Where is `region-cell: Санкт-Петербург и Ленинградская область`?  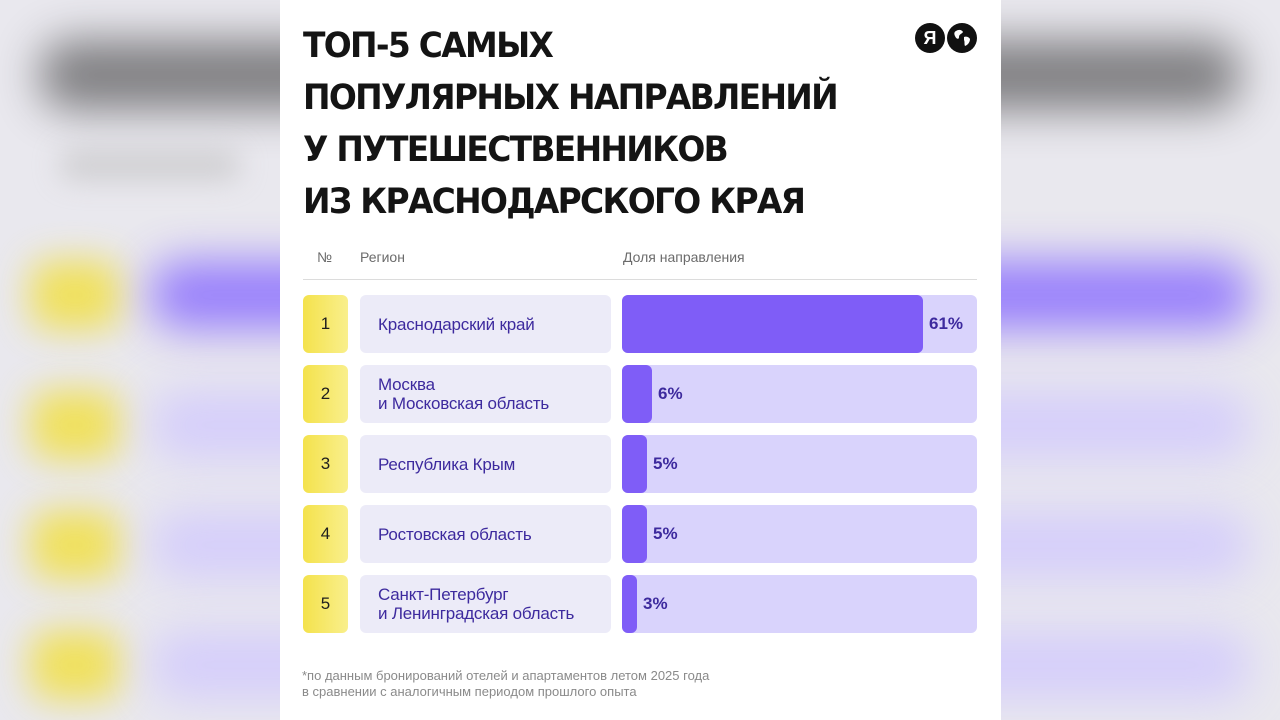
region-cell: Санкт-Петербург и Ленинградская область is located at coordinates (485, 604).